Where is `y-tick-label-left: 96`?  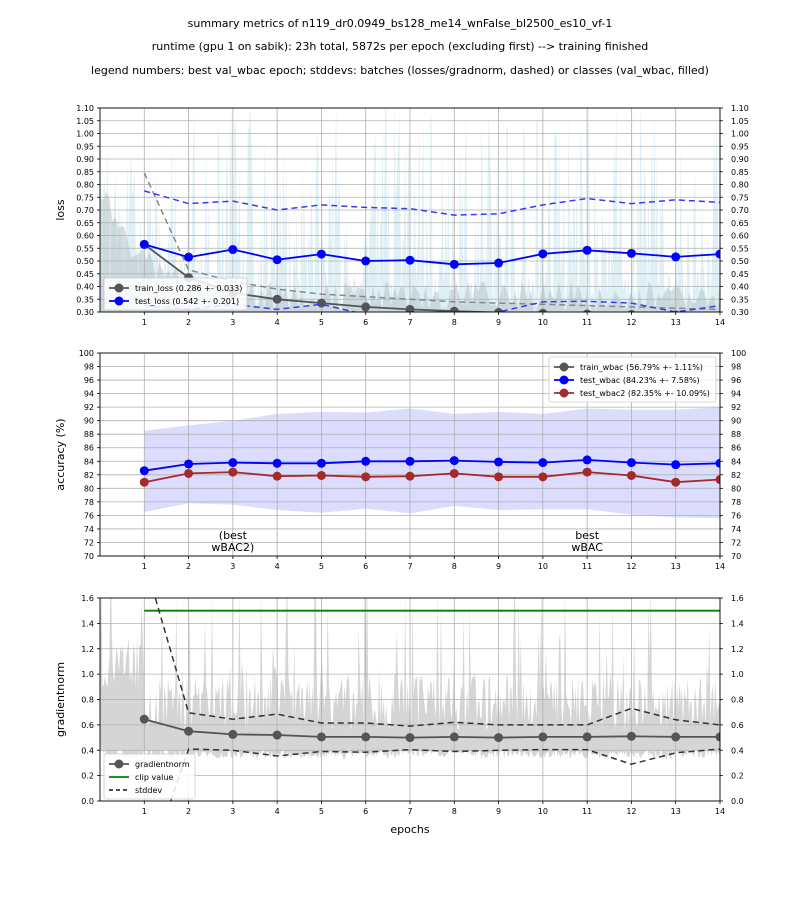
y-tick-label-left: 96 is located at coordinates (89, 380).